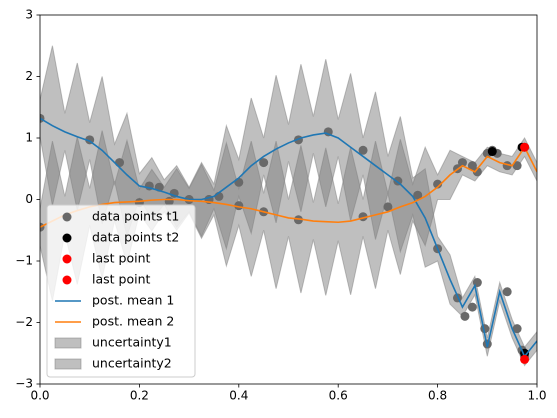  What do you see at coordinates (133, 300) in the screenshot?
I see `legend-label: post. mean 1` at bounding box center [133, 300].